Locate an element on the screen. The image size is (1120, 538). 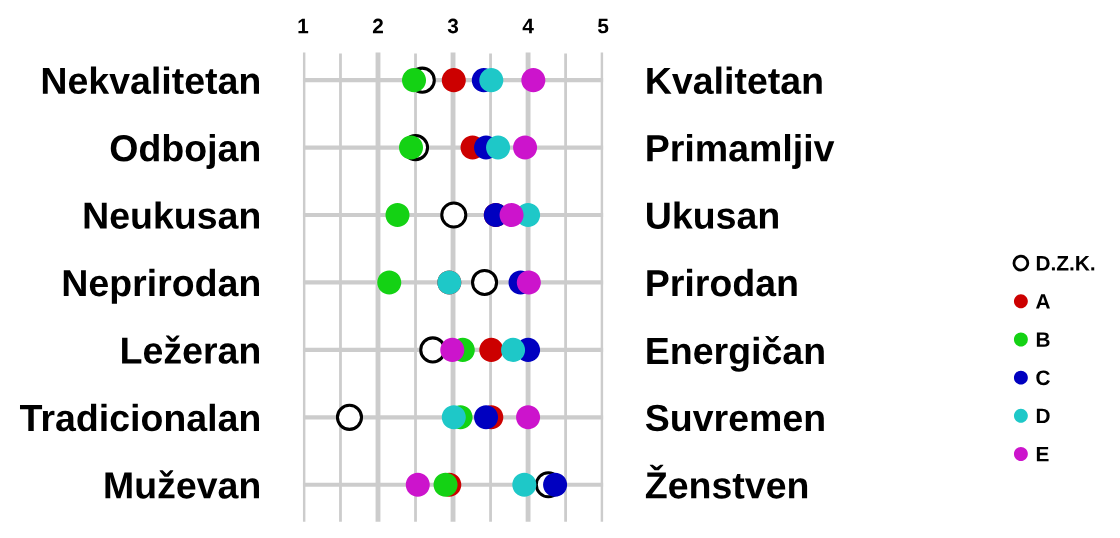
y-tick-label: Nekvalitetan is located at coordinates (150, 80).